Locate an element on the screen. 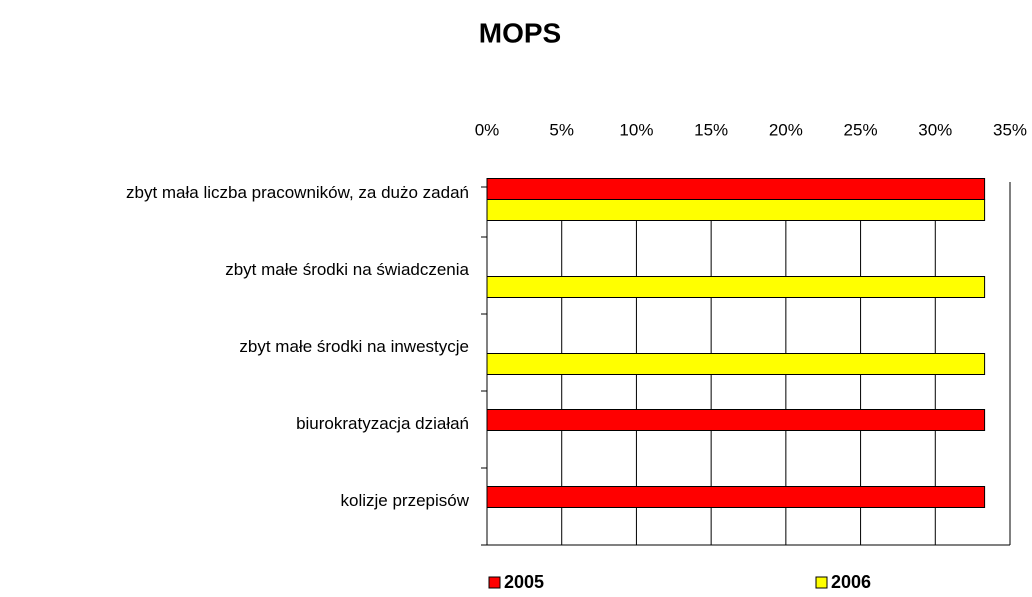  y-tick-label: zbyt małe środki na świadczenia is located at coordinates (347, 269).